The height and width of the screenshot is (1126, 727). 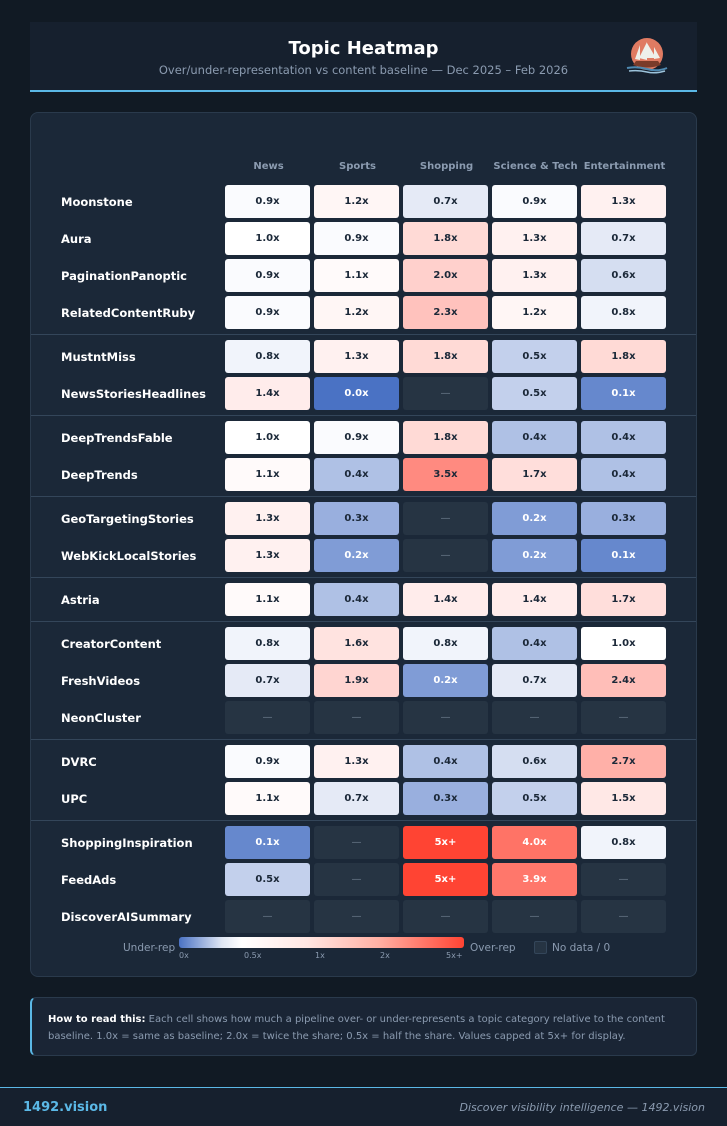 I want to click on footer-brand-link: 1492.vision, so click(x=65, y=1107).